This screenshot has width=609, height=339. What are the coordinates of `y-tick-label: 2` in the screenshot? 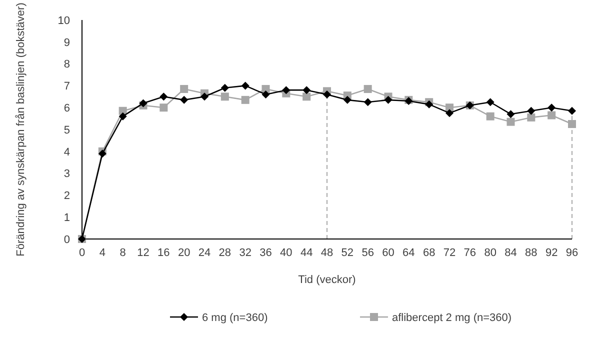 It's located at (67, 196).